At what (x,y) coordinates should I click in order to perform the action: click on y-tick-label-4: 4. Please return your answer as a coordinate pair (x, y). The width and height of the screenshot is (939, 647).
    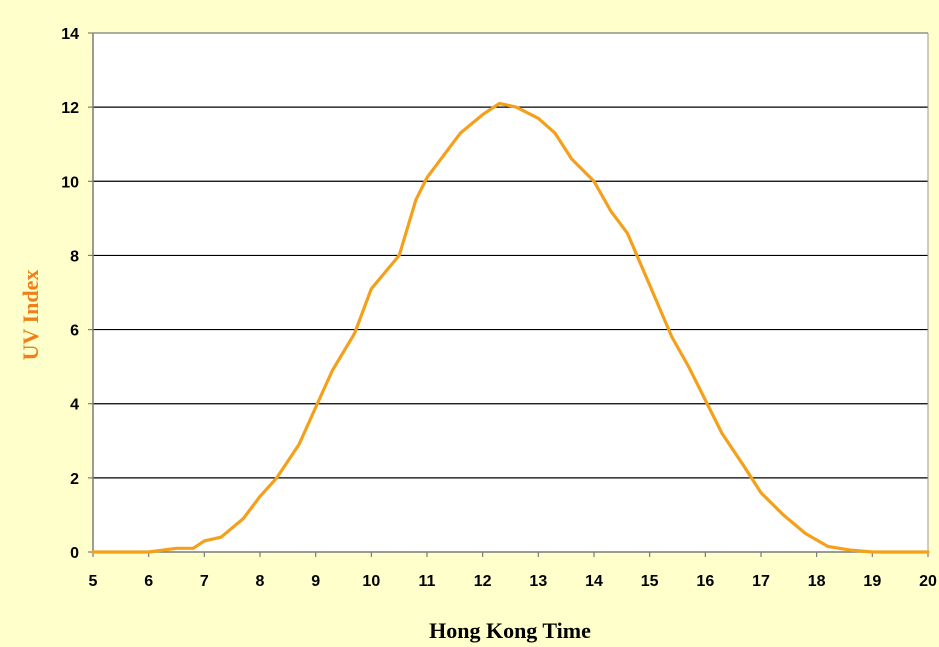
    Looking at the image, I should click on (74, 405).